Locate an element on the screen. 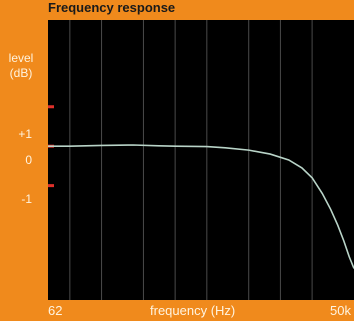  y-axis-label: level (dB) is located at coordinates (21, 66).